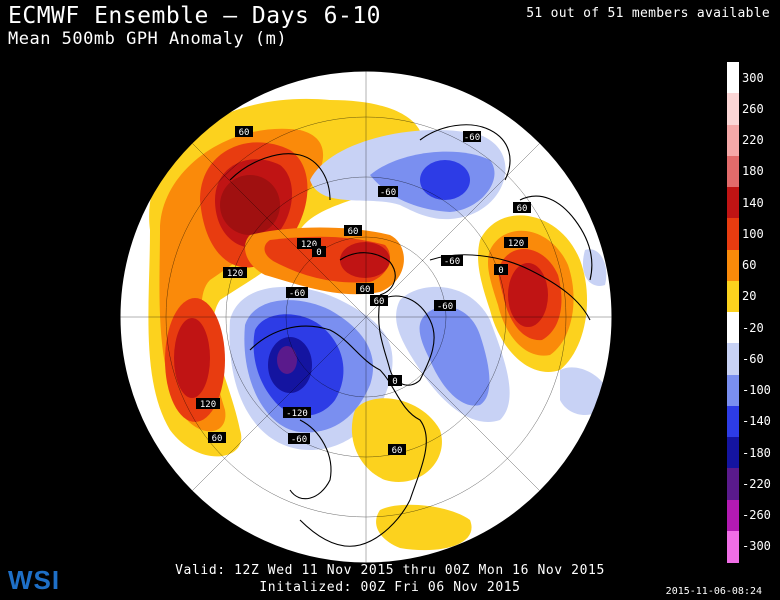 The height and width of the screenshot is (600, 780). What do you see at coordinates (753, 358) in the screenshot?
I see `legend-label: -60` at bounding box center [753, 358].